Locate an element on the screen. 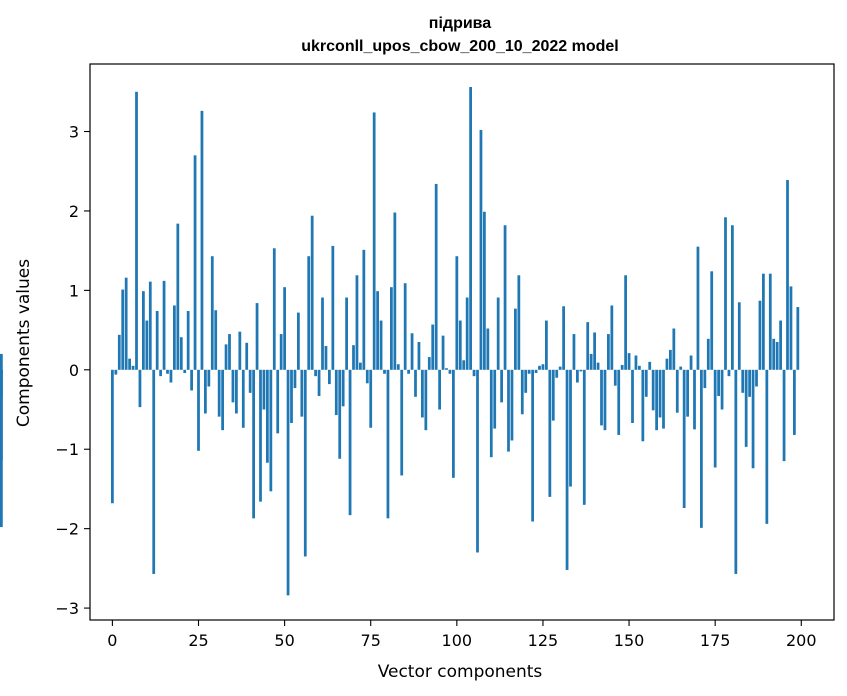  y-tick-label--3: −3 is located at coordinates (67, 608).